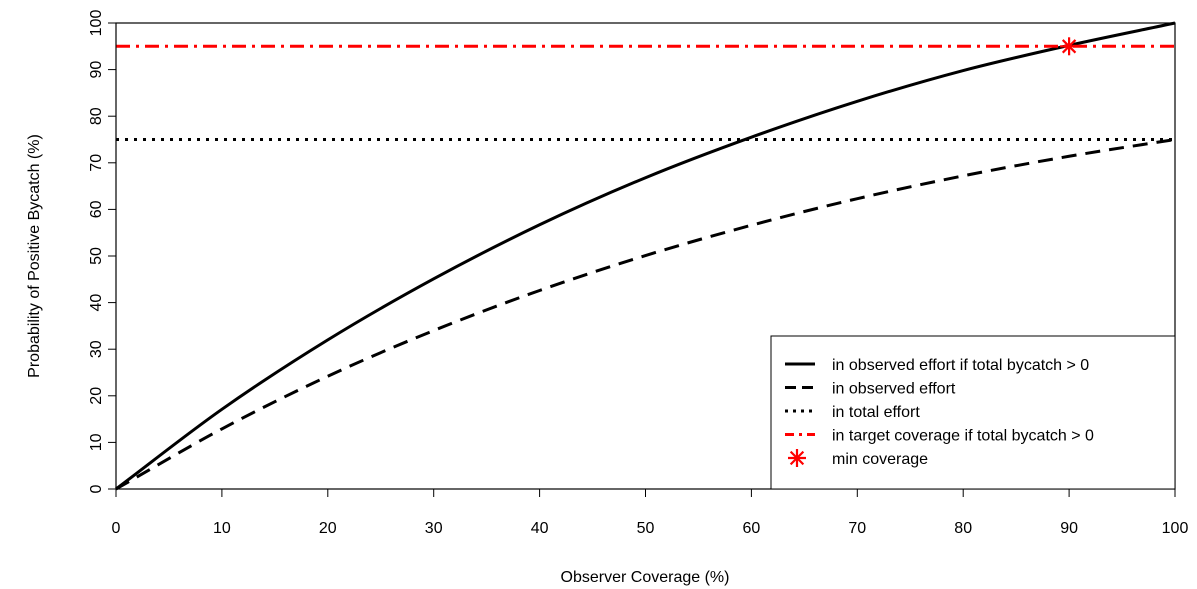 Image resolution: width=1197 pixels, height=589 pixels. I want to click on y-tick-label: 60, so click(96, 209).